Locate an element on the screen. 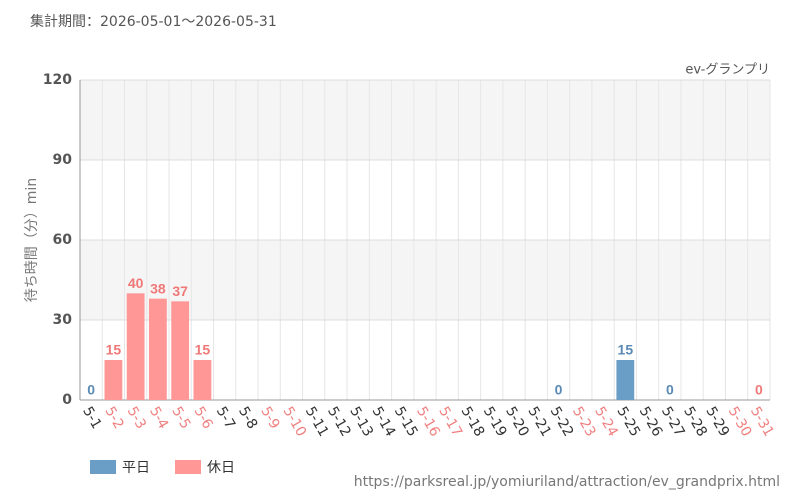 This screenshot has width=800, height=500. legend-label: 休日 is located at coordinates (221, 468).